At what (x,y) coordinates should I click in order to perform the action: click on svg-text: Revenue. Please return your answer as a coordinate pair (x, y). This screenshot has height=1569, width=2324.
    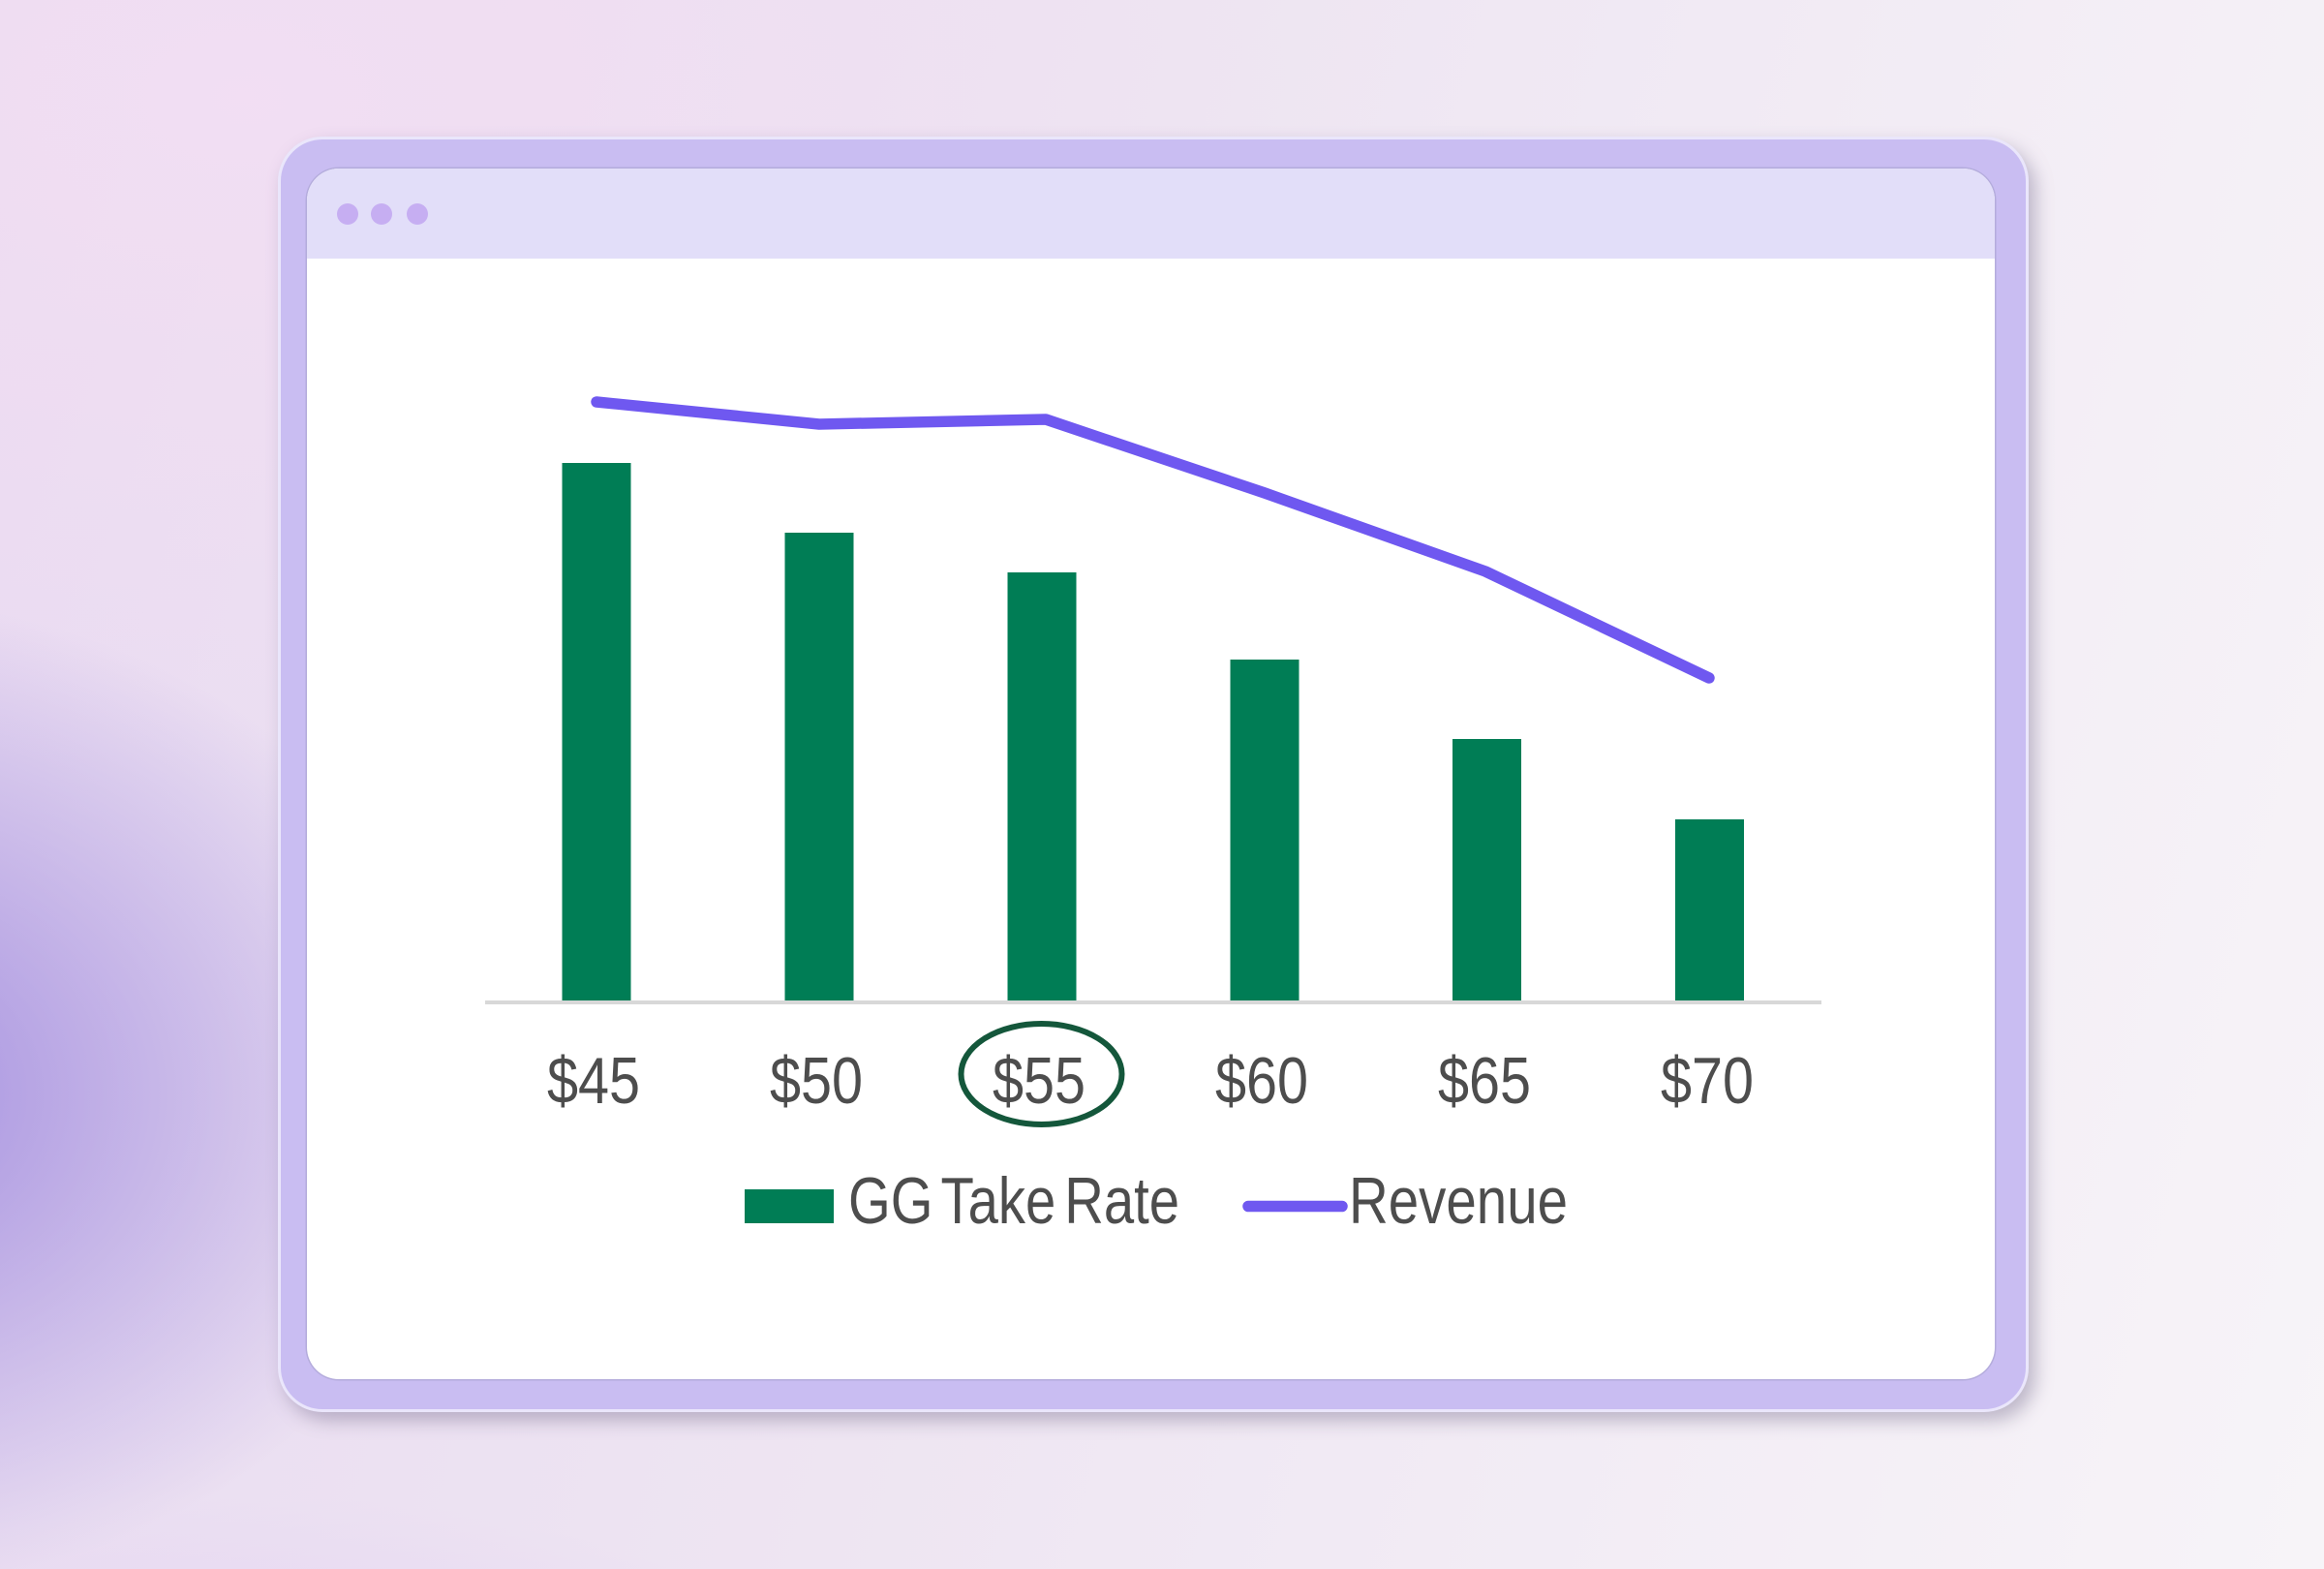
    Looking at the image, I should click on (1459, 1201).